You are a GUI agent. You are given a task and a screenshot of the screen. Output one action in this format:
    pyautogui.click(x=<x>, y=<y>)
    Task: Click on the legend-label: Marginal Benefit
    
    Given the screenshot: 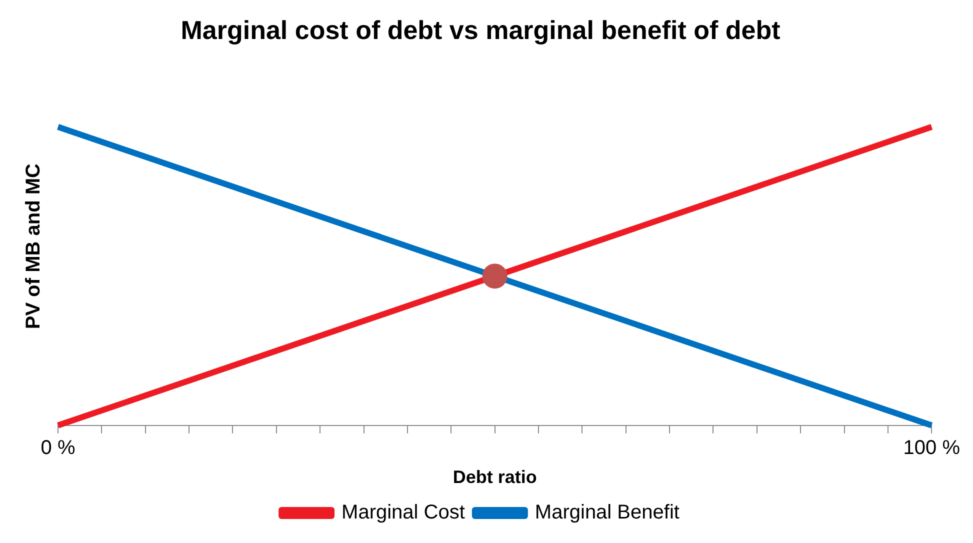 What is the action you would take?
    pyautogui.click(x=607, y=513)
    